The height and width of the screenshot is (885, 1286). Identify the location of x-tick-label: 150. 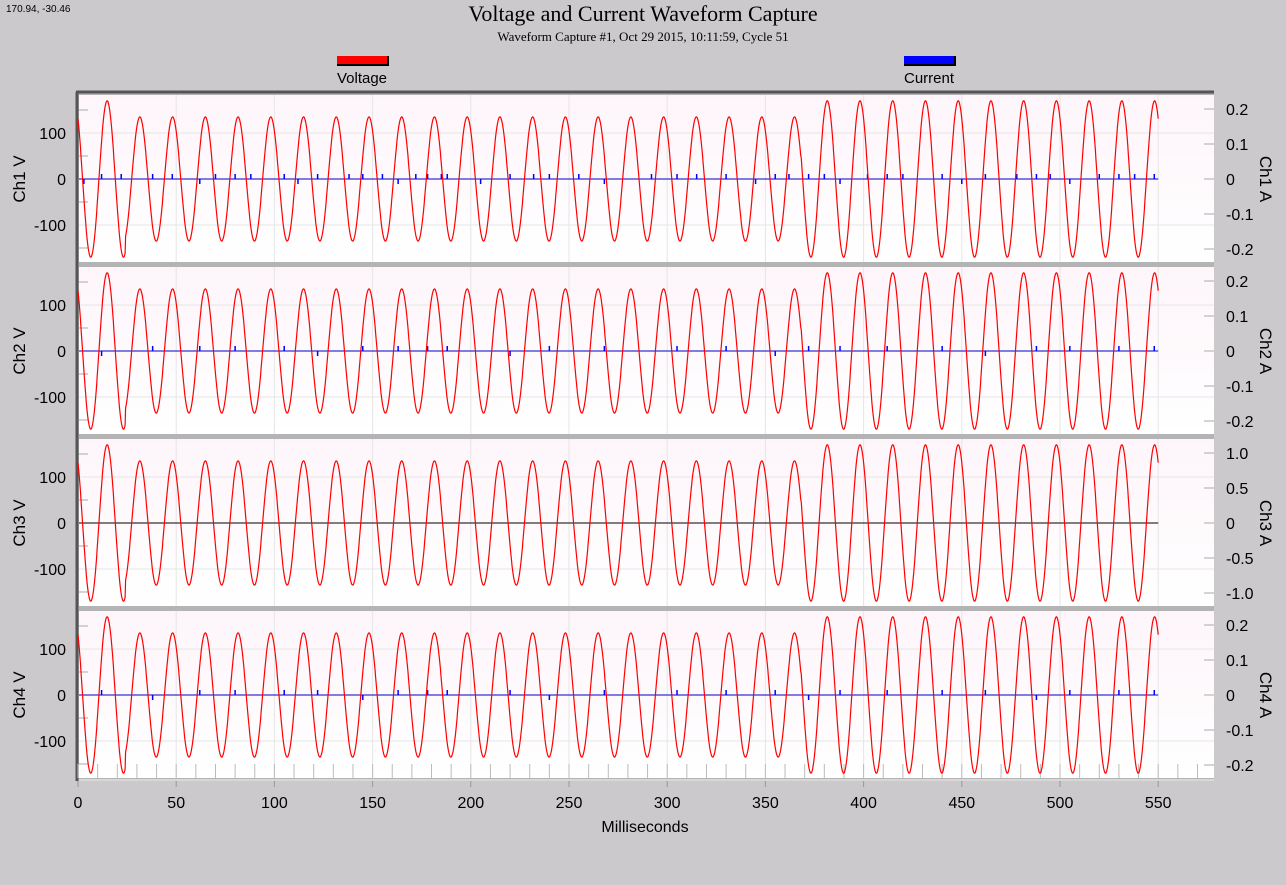
(372, 803).